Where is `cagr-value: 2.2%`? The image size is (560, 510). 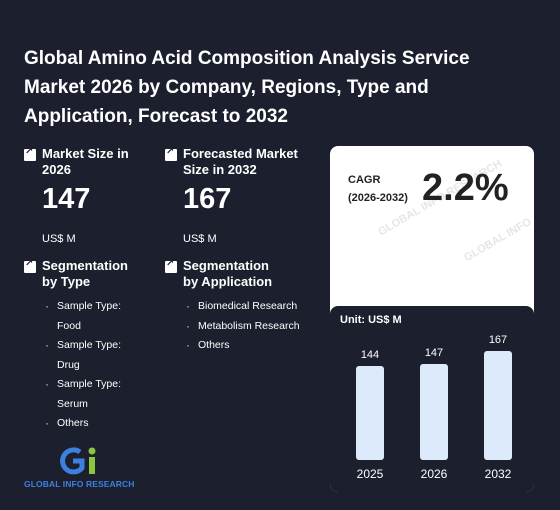 cagr-value: 2.2% is located at coordinates (465, 188).